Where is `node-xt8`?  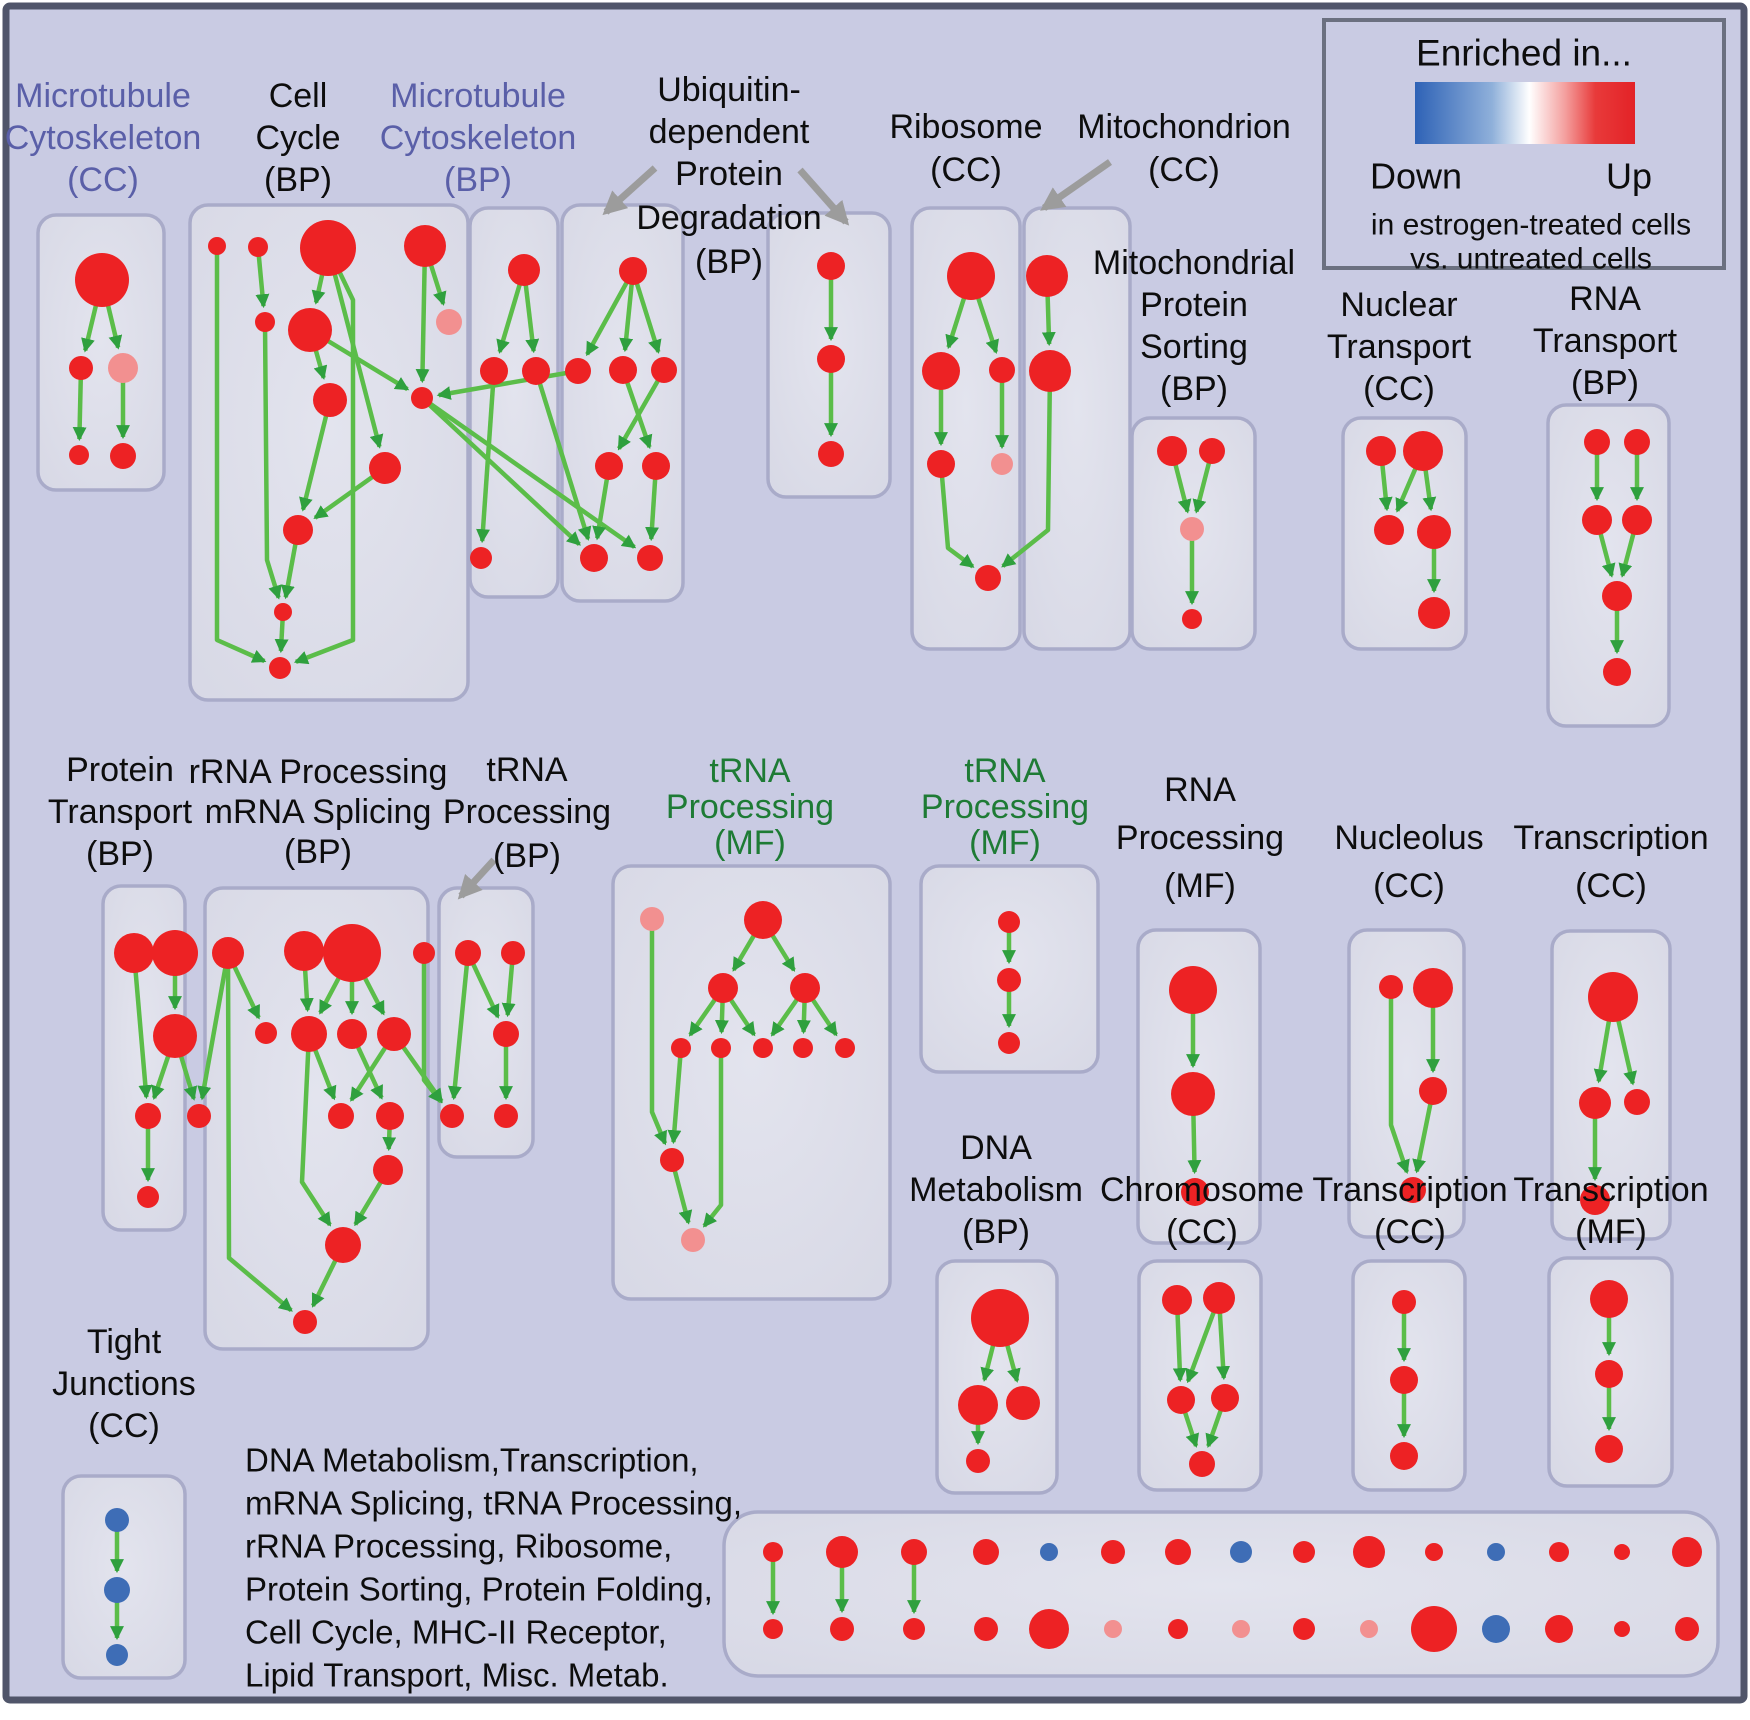
node-xt8 is located at coordinates (1241, 1552).